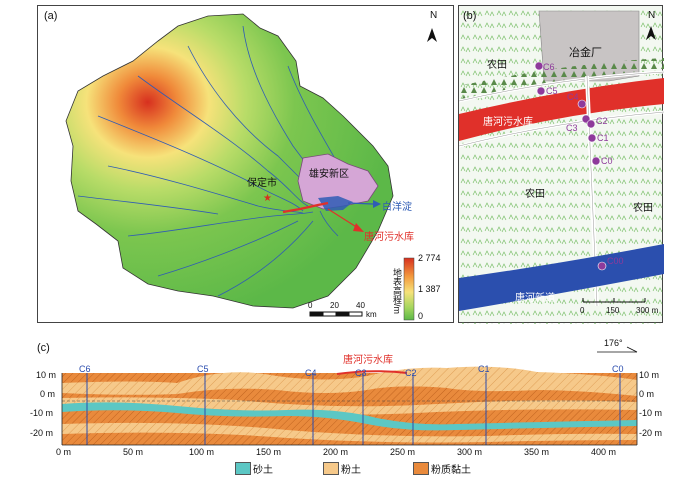 This screenshot has width=700, height=484. I want to click on layer-silt-low, so click(349, 432).